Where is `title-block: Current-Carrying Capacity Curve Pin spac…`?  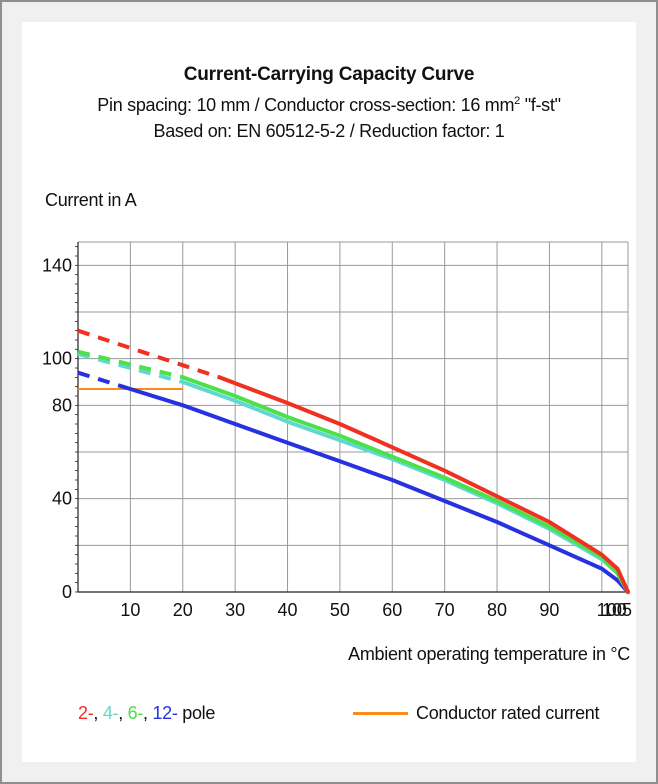
title-block: Current-Carrying Capacity Curve Pin spac… is located at coordinates (329, 103).